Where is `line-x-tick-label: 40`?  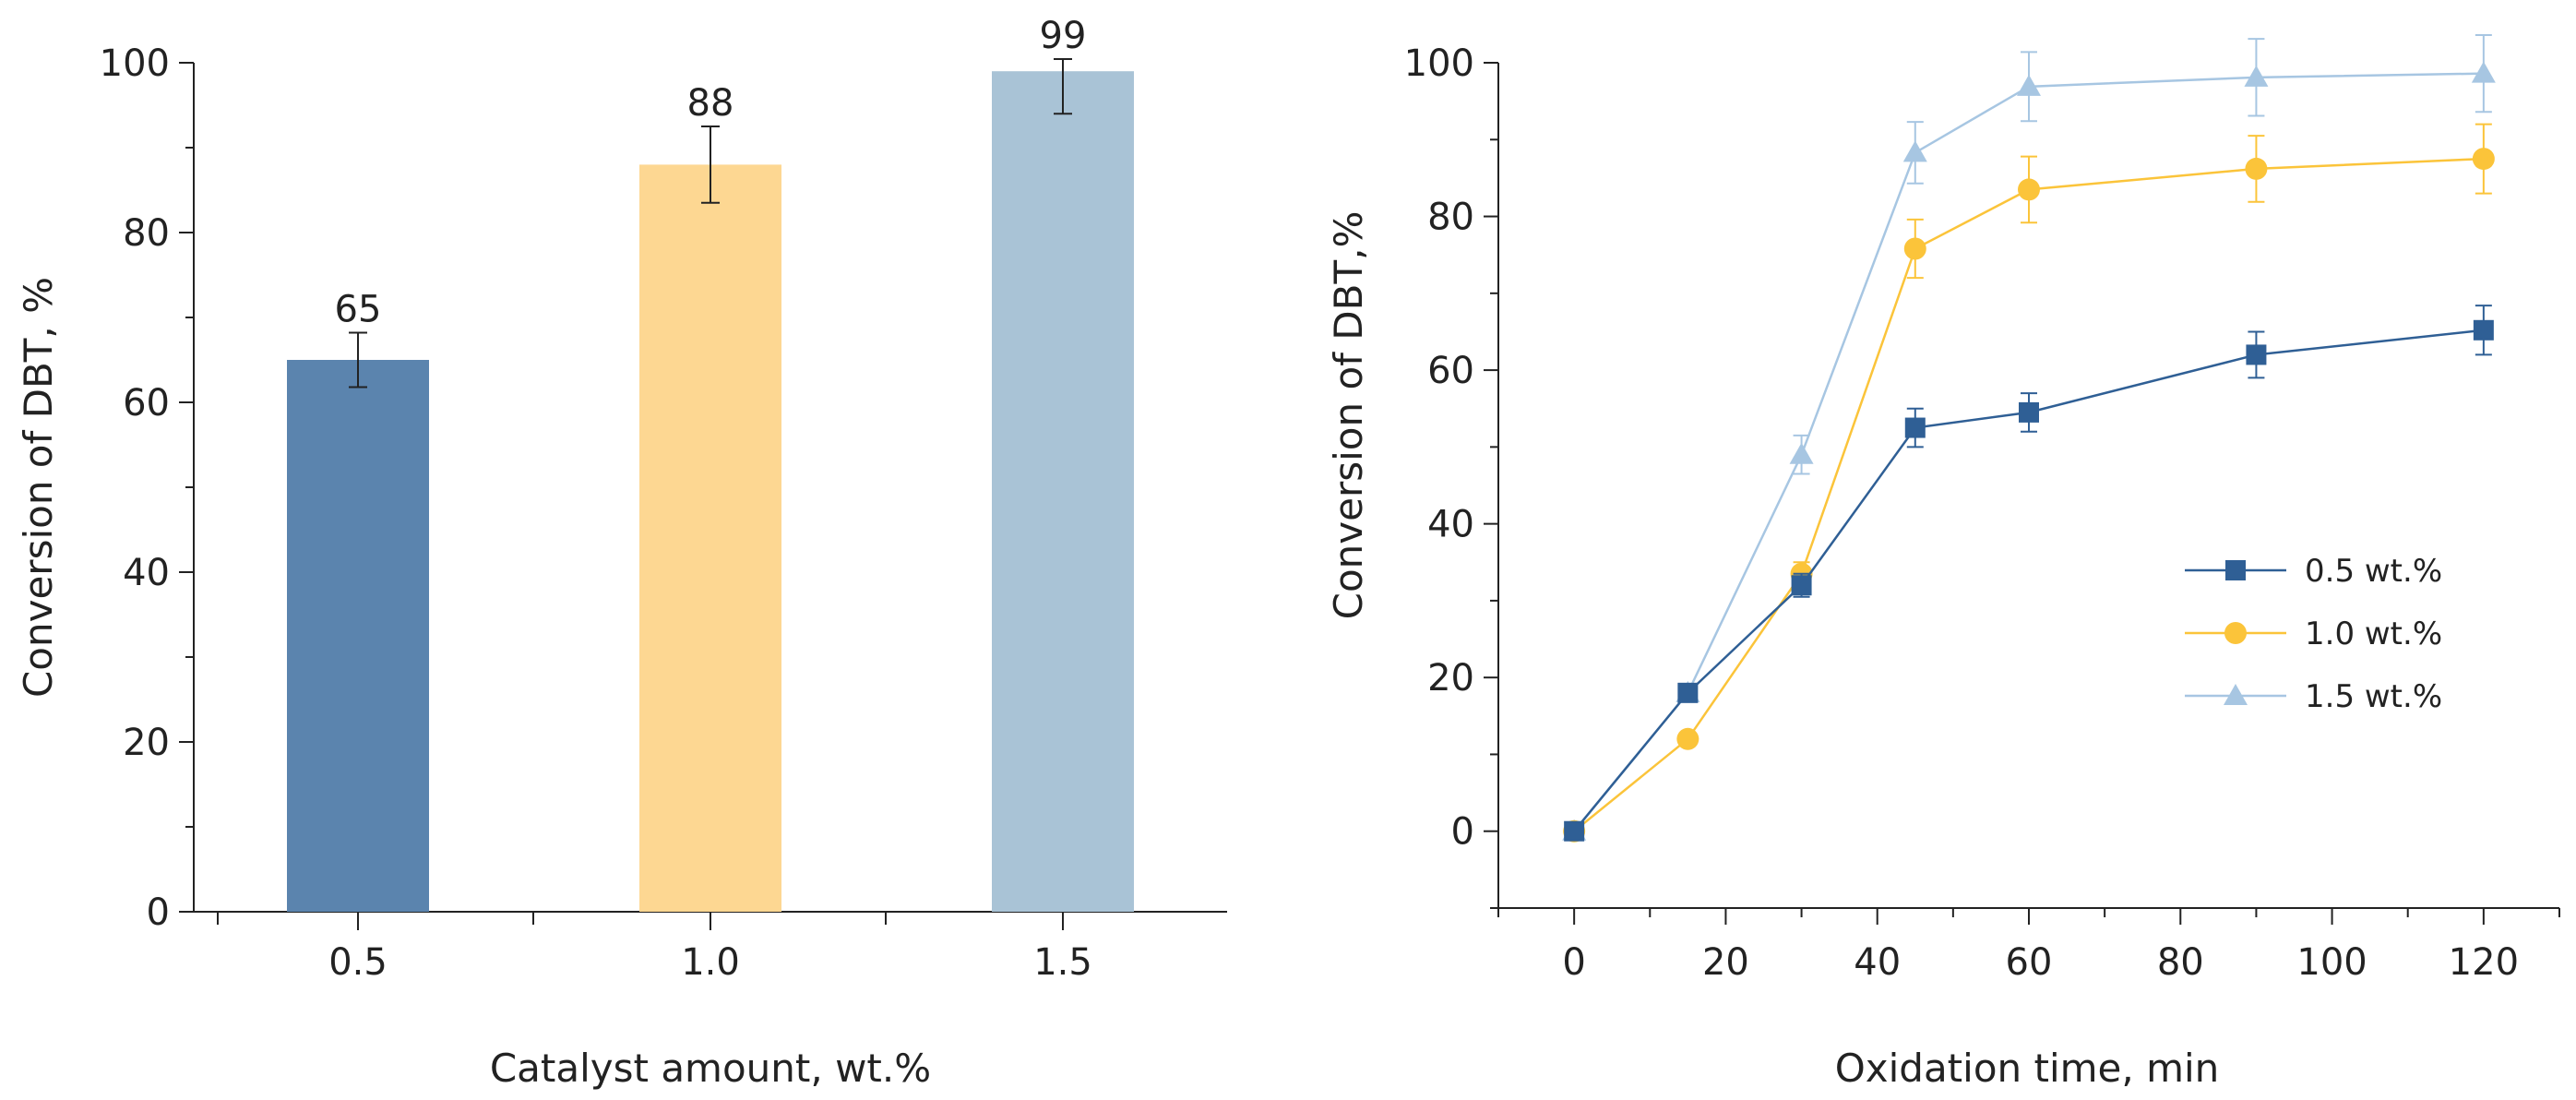 line-x-tick-label: 40 is located at coordinates (1877, 962).